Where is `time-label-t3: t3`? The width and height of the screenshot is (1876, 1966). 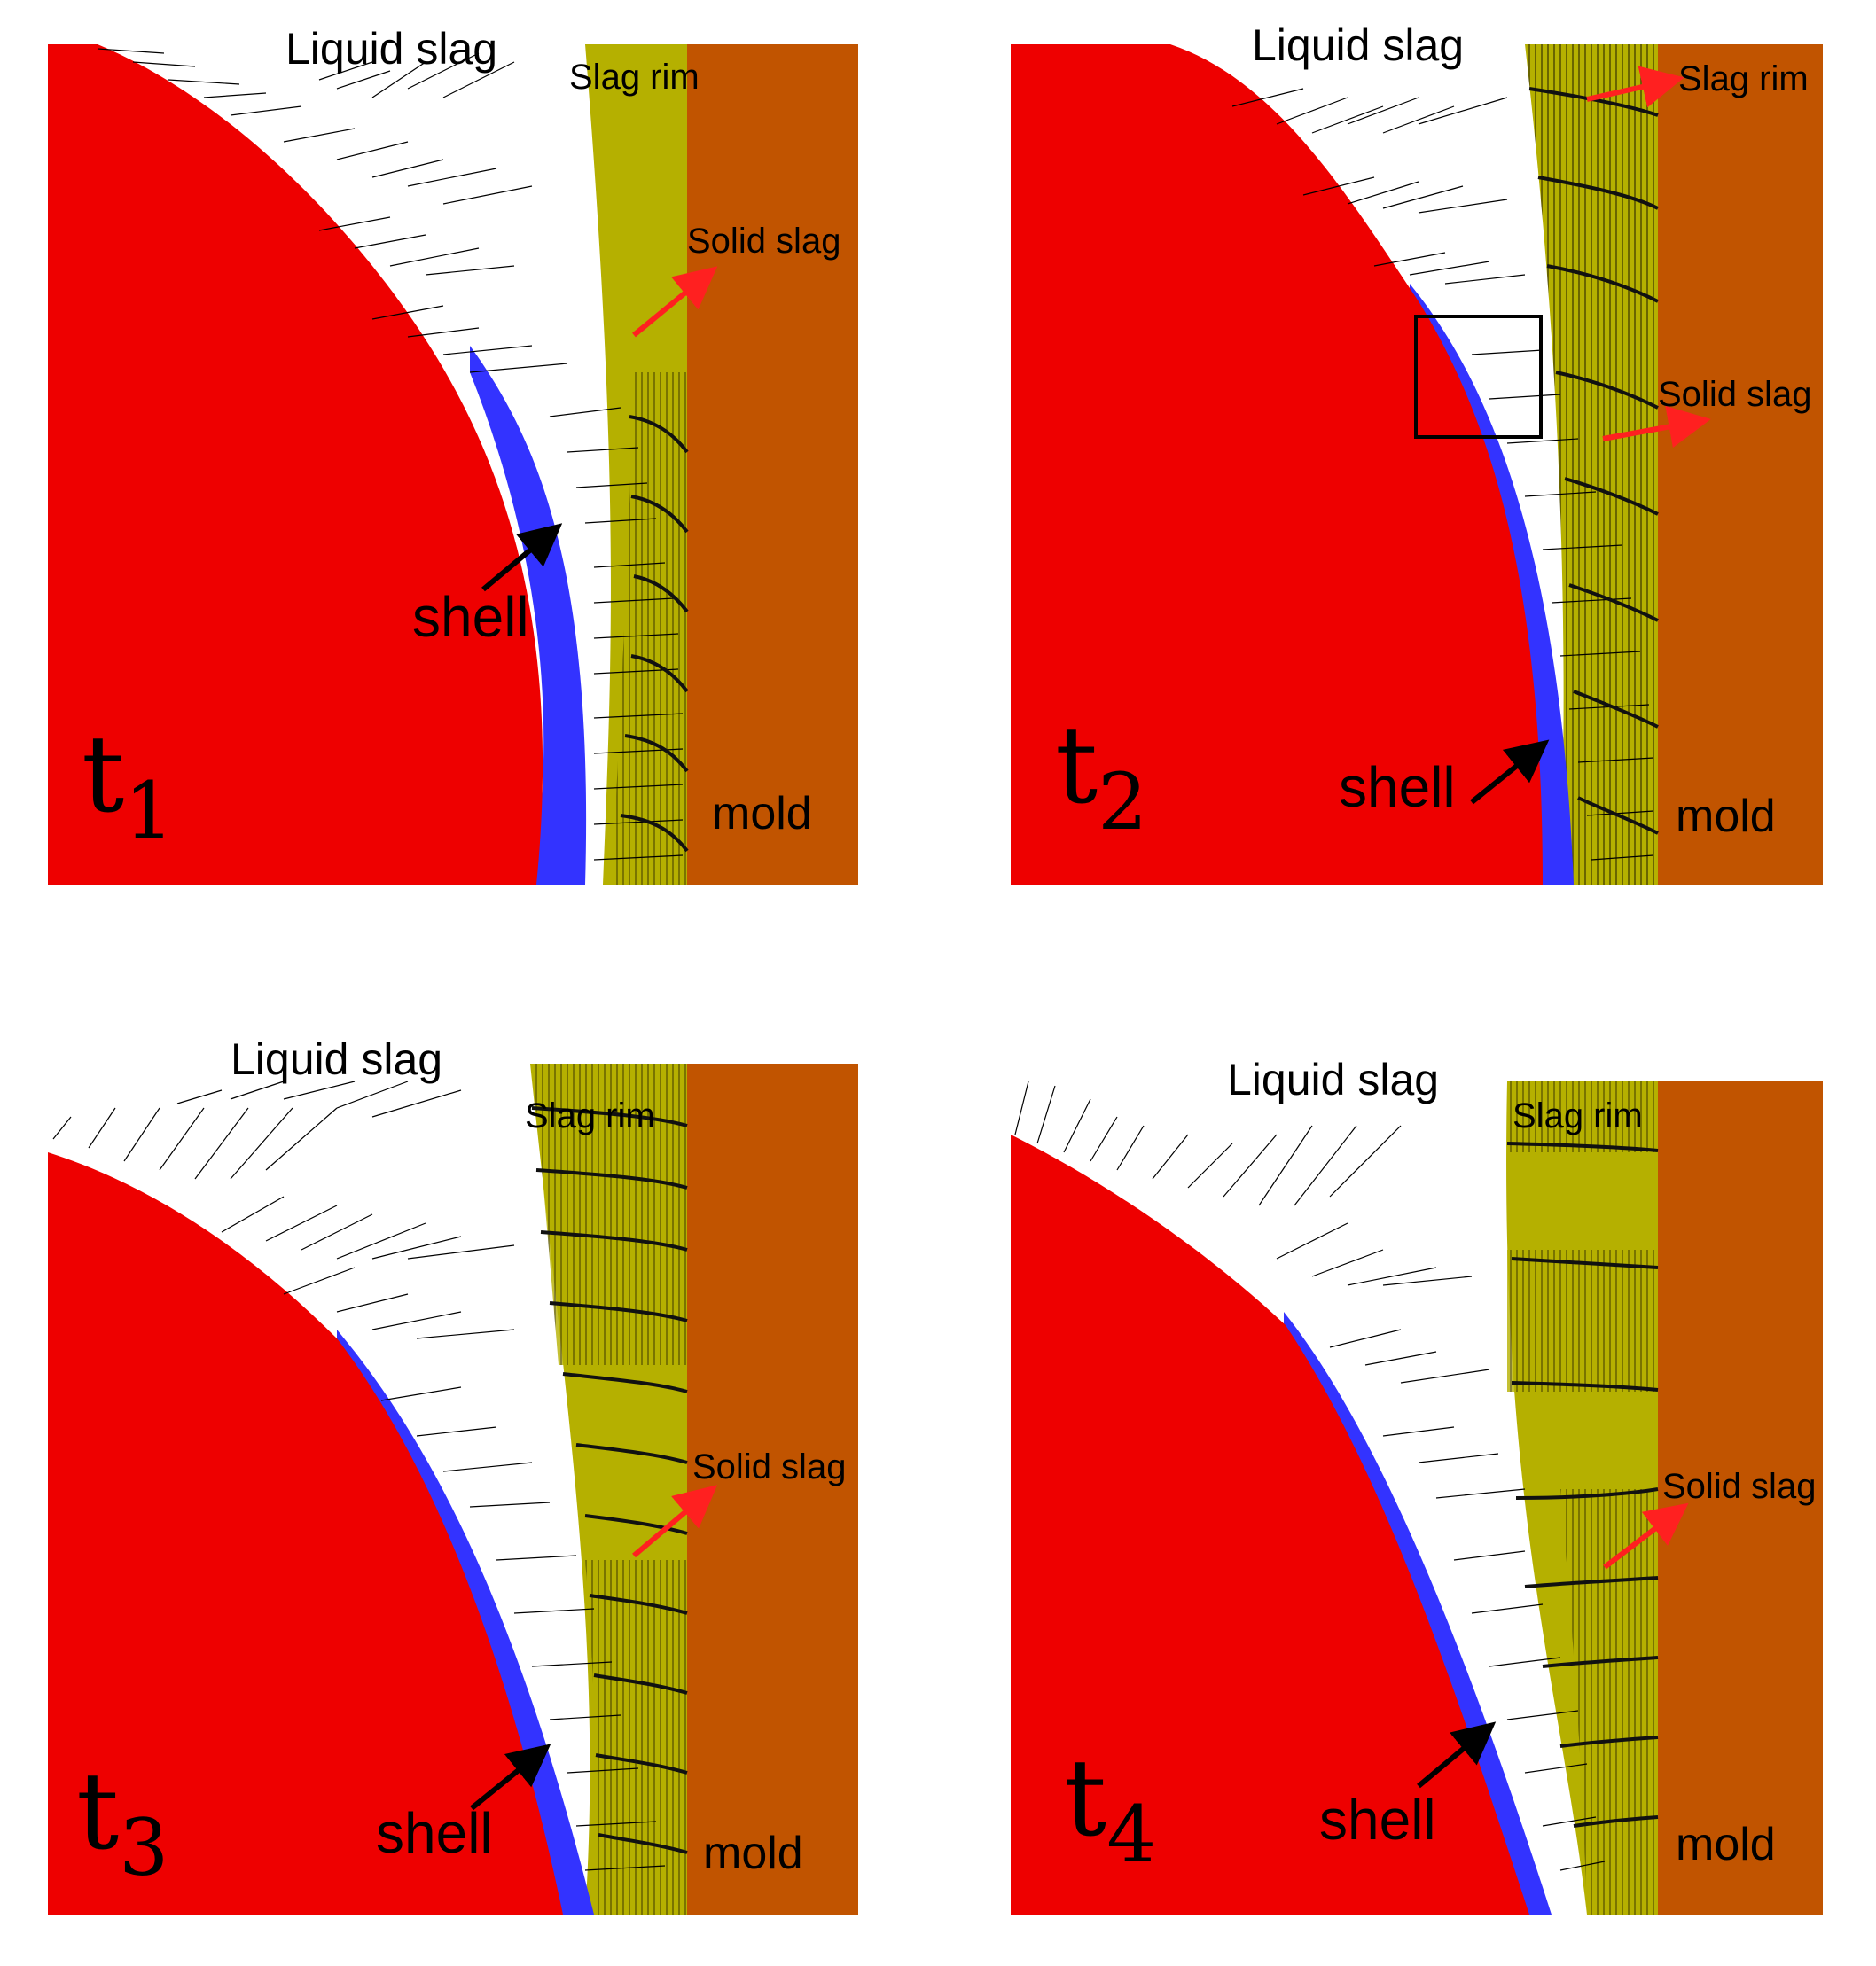
time-label-t3: t3 is located at coordinates (122, 1822).